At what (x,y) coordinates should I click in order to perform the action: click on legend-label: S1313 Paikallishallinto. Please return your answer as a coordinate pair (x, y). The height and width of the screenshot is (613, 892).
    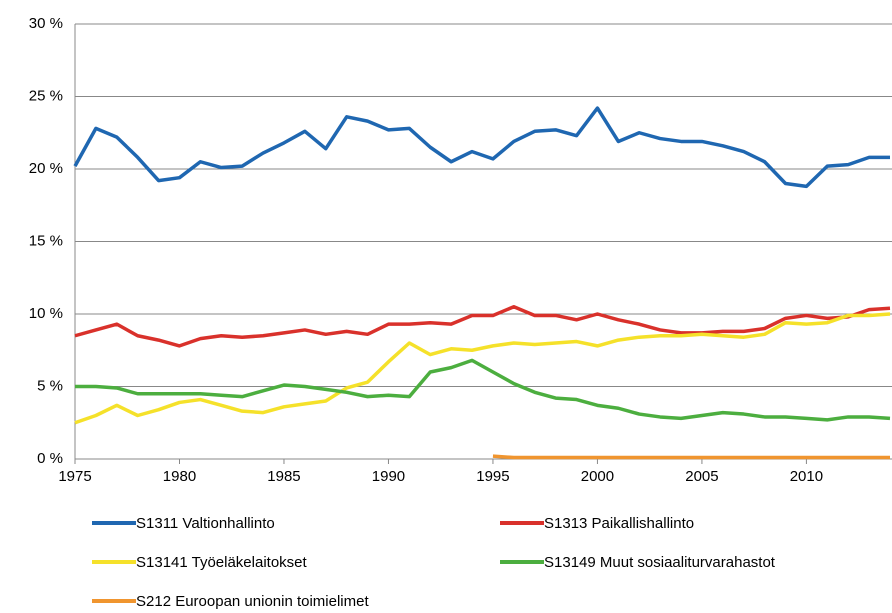
    Looking at the image, I should click on (619, 523).